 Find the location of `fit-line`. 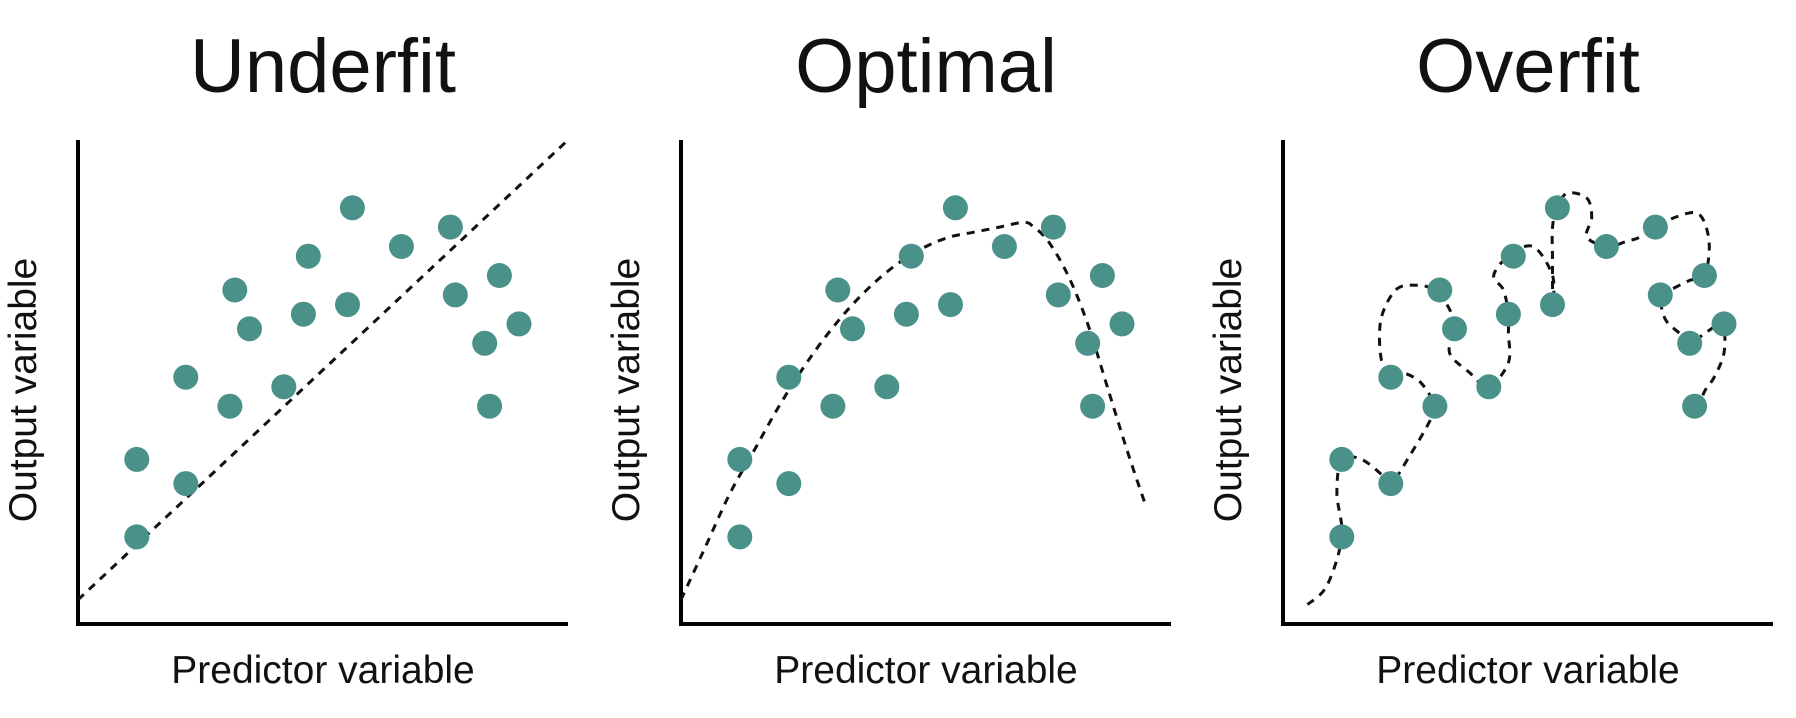

fit-line is located at coordinates (913, 410).